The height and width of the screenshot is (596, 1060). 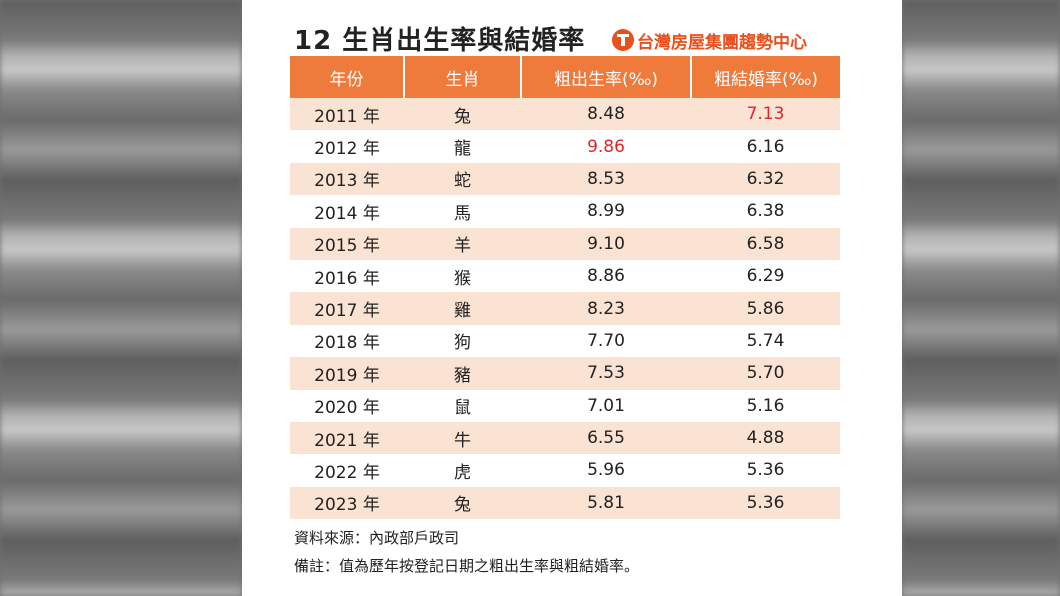 I want to click on cell-birth-rate: 8.53, so click(x=606, y=179).